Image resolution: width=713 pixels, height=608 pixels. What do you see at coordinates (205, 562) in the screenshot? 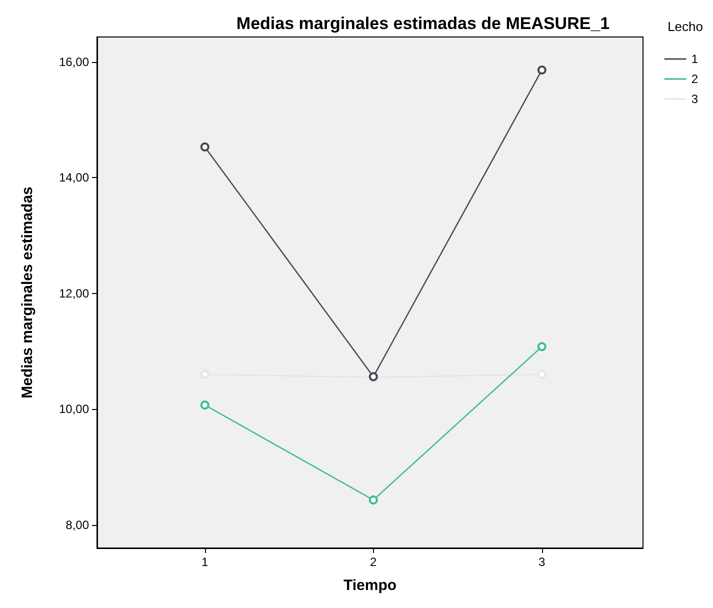
I see `x-tick-label: 1` at bounding box center [205, 562].